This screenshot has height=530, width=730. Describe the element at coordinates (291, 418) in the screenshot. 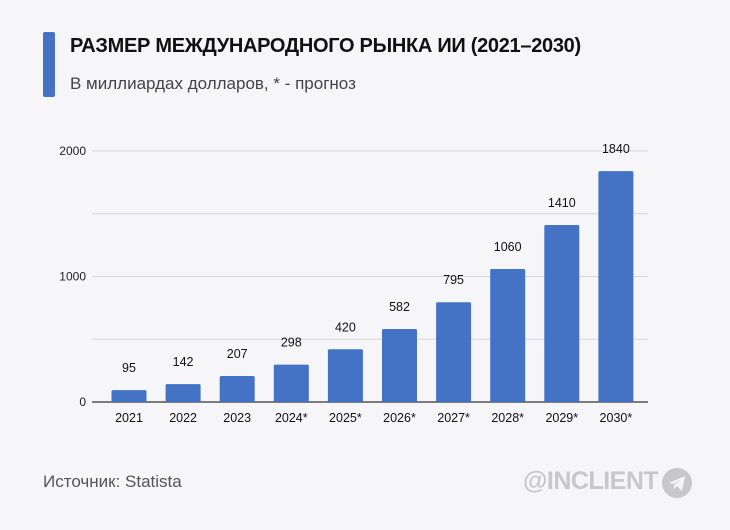

I see `x-tick-label: 2024*` at that location.